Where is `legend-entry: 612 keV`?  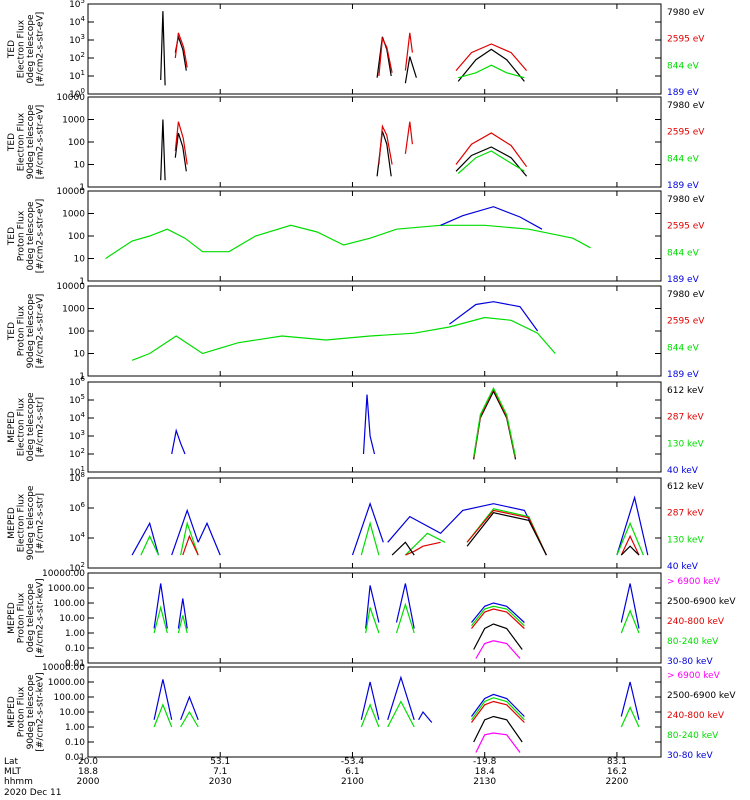 legend-entry: 612 keV is located at coordinates (685, 487).